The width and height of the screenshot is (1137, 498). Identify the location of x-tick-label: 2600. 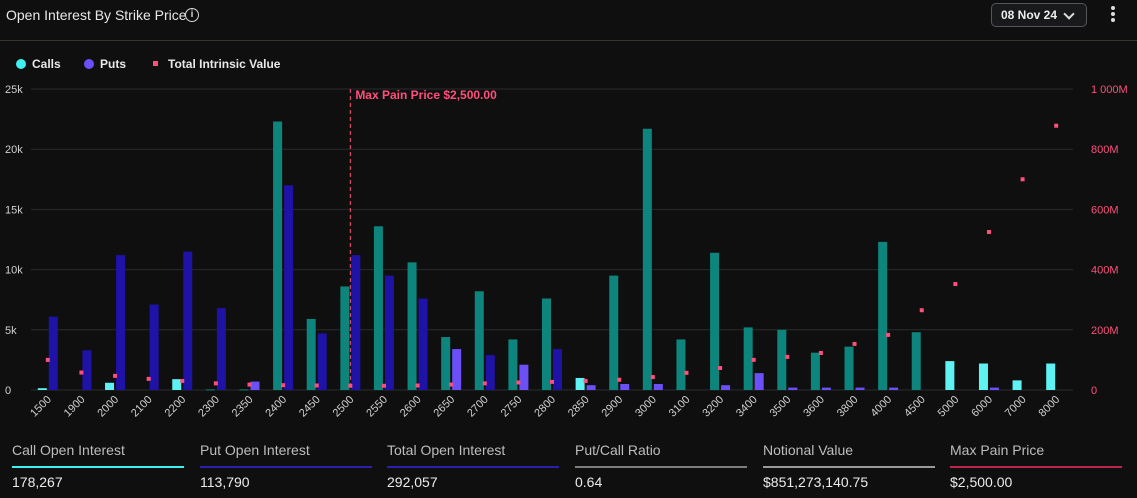
(411, 407).